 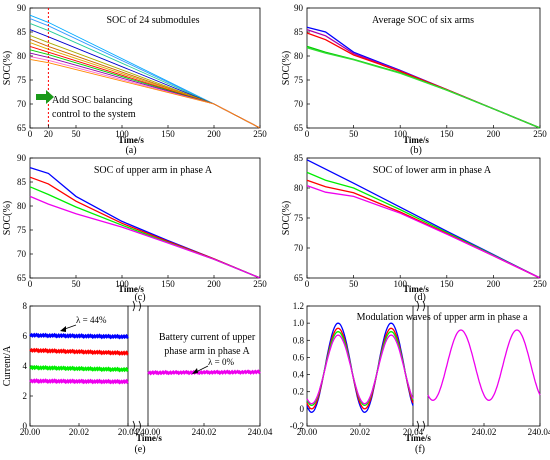 What do you see at coordinates (25, 306) in the screenshot?
I see `y-tick-label-e: 8` at bounding box center [25, 306].